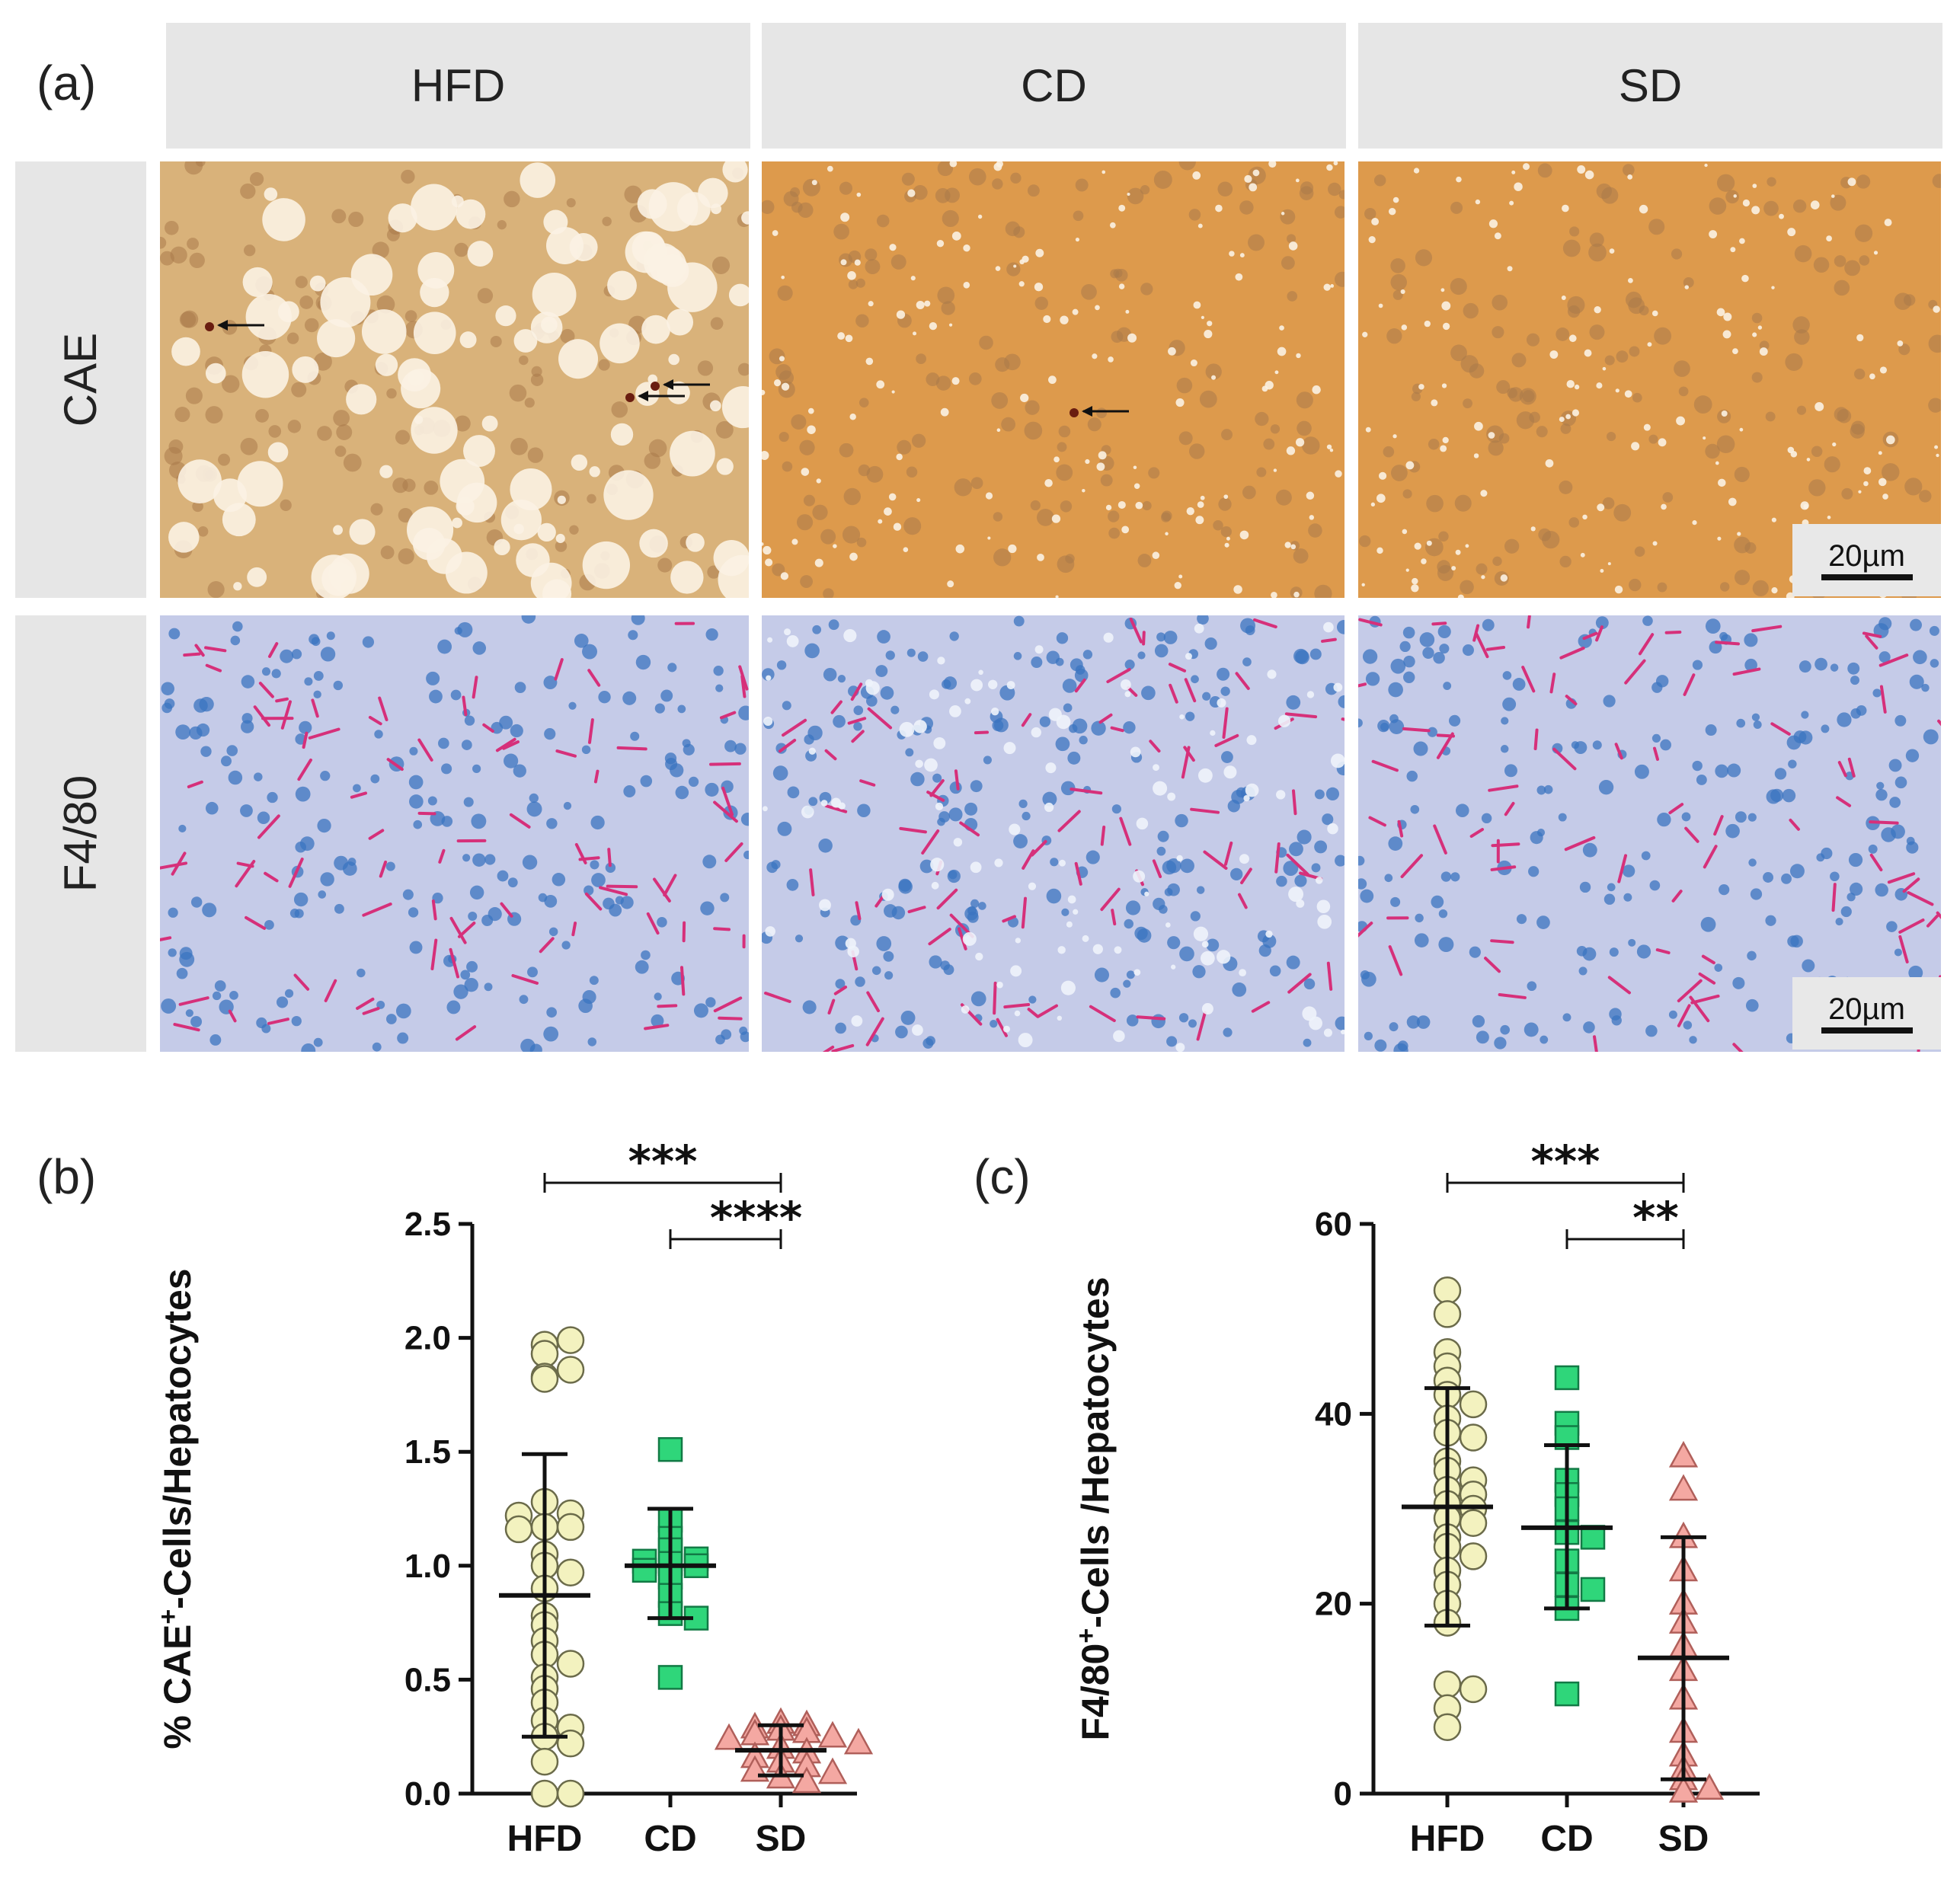 This screenshot has width=1960, height=1885. What do you see at coordinates (1447, 1314) in the screenshot?
I see `data-point` at bounding box center [1447, 1314].